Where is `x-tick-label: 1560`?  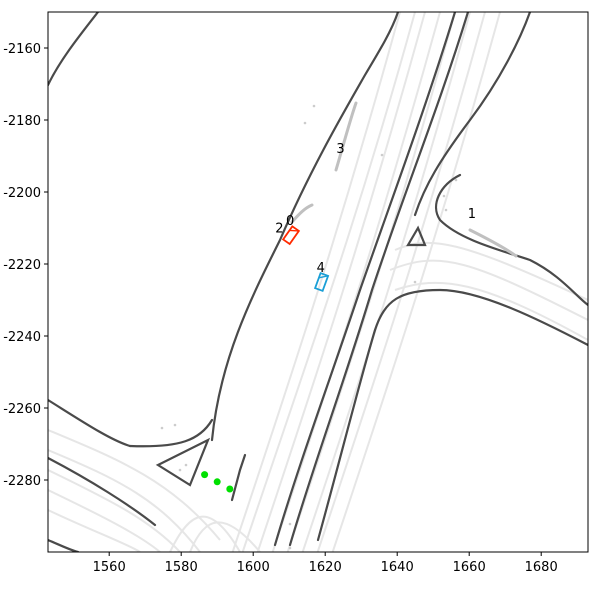
x-tick-label: 1560 is located at coordinates (109, 567).